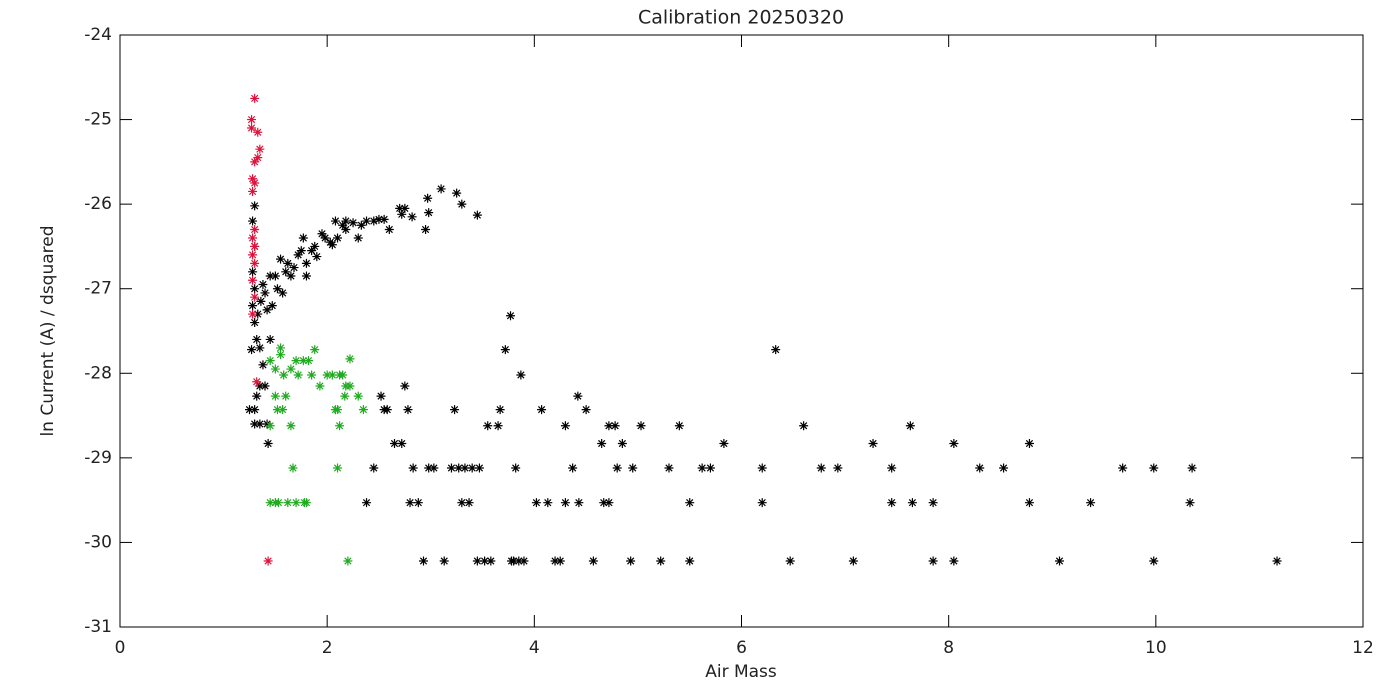 This screenshot has height=700, width=1400. Describe the element at coordinates (534, 648) in the screenshot. I see `x-tick-label: 4` at that location.